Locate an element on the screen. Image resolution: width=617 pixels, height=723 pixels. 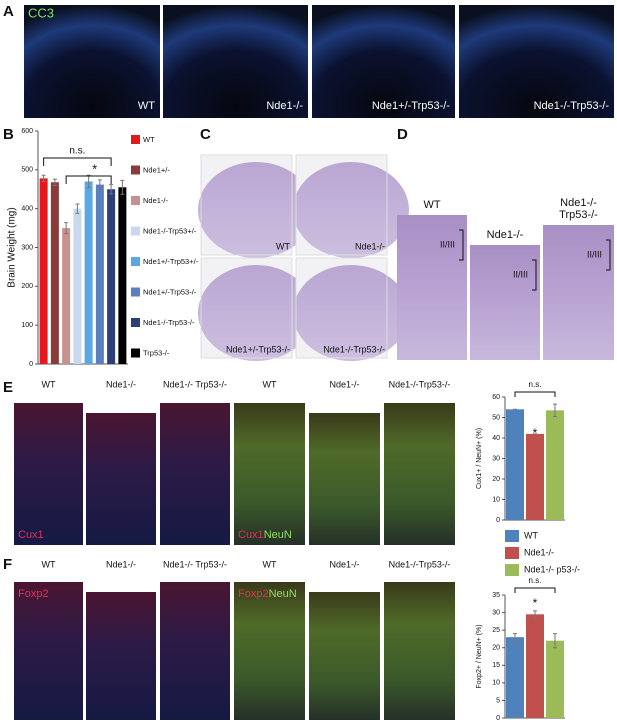
y-tick-label: 10 is located at coordinates (496, 683).